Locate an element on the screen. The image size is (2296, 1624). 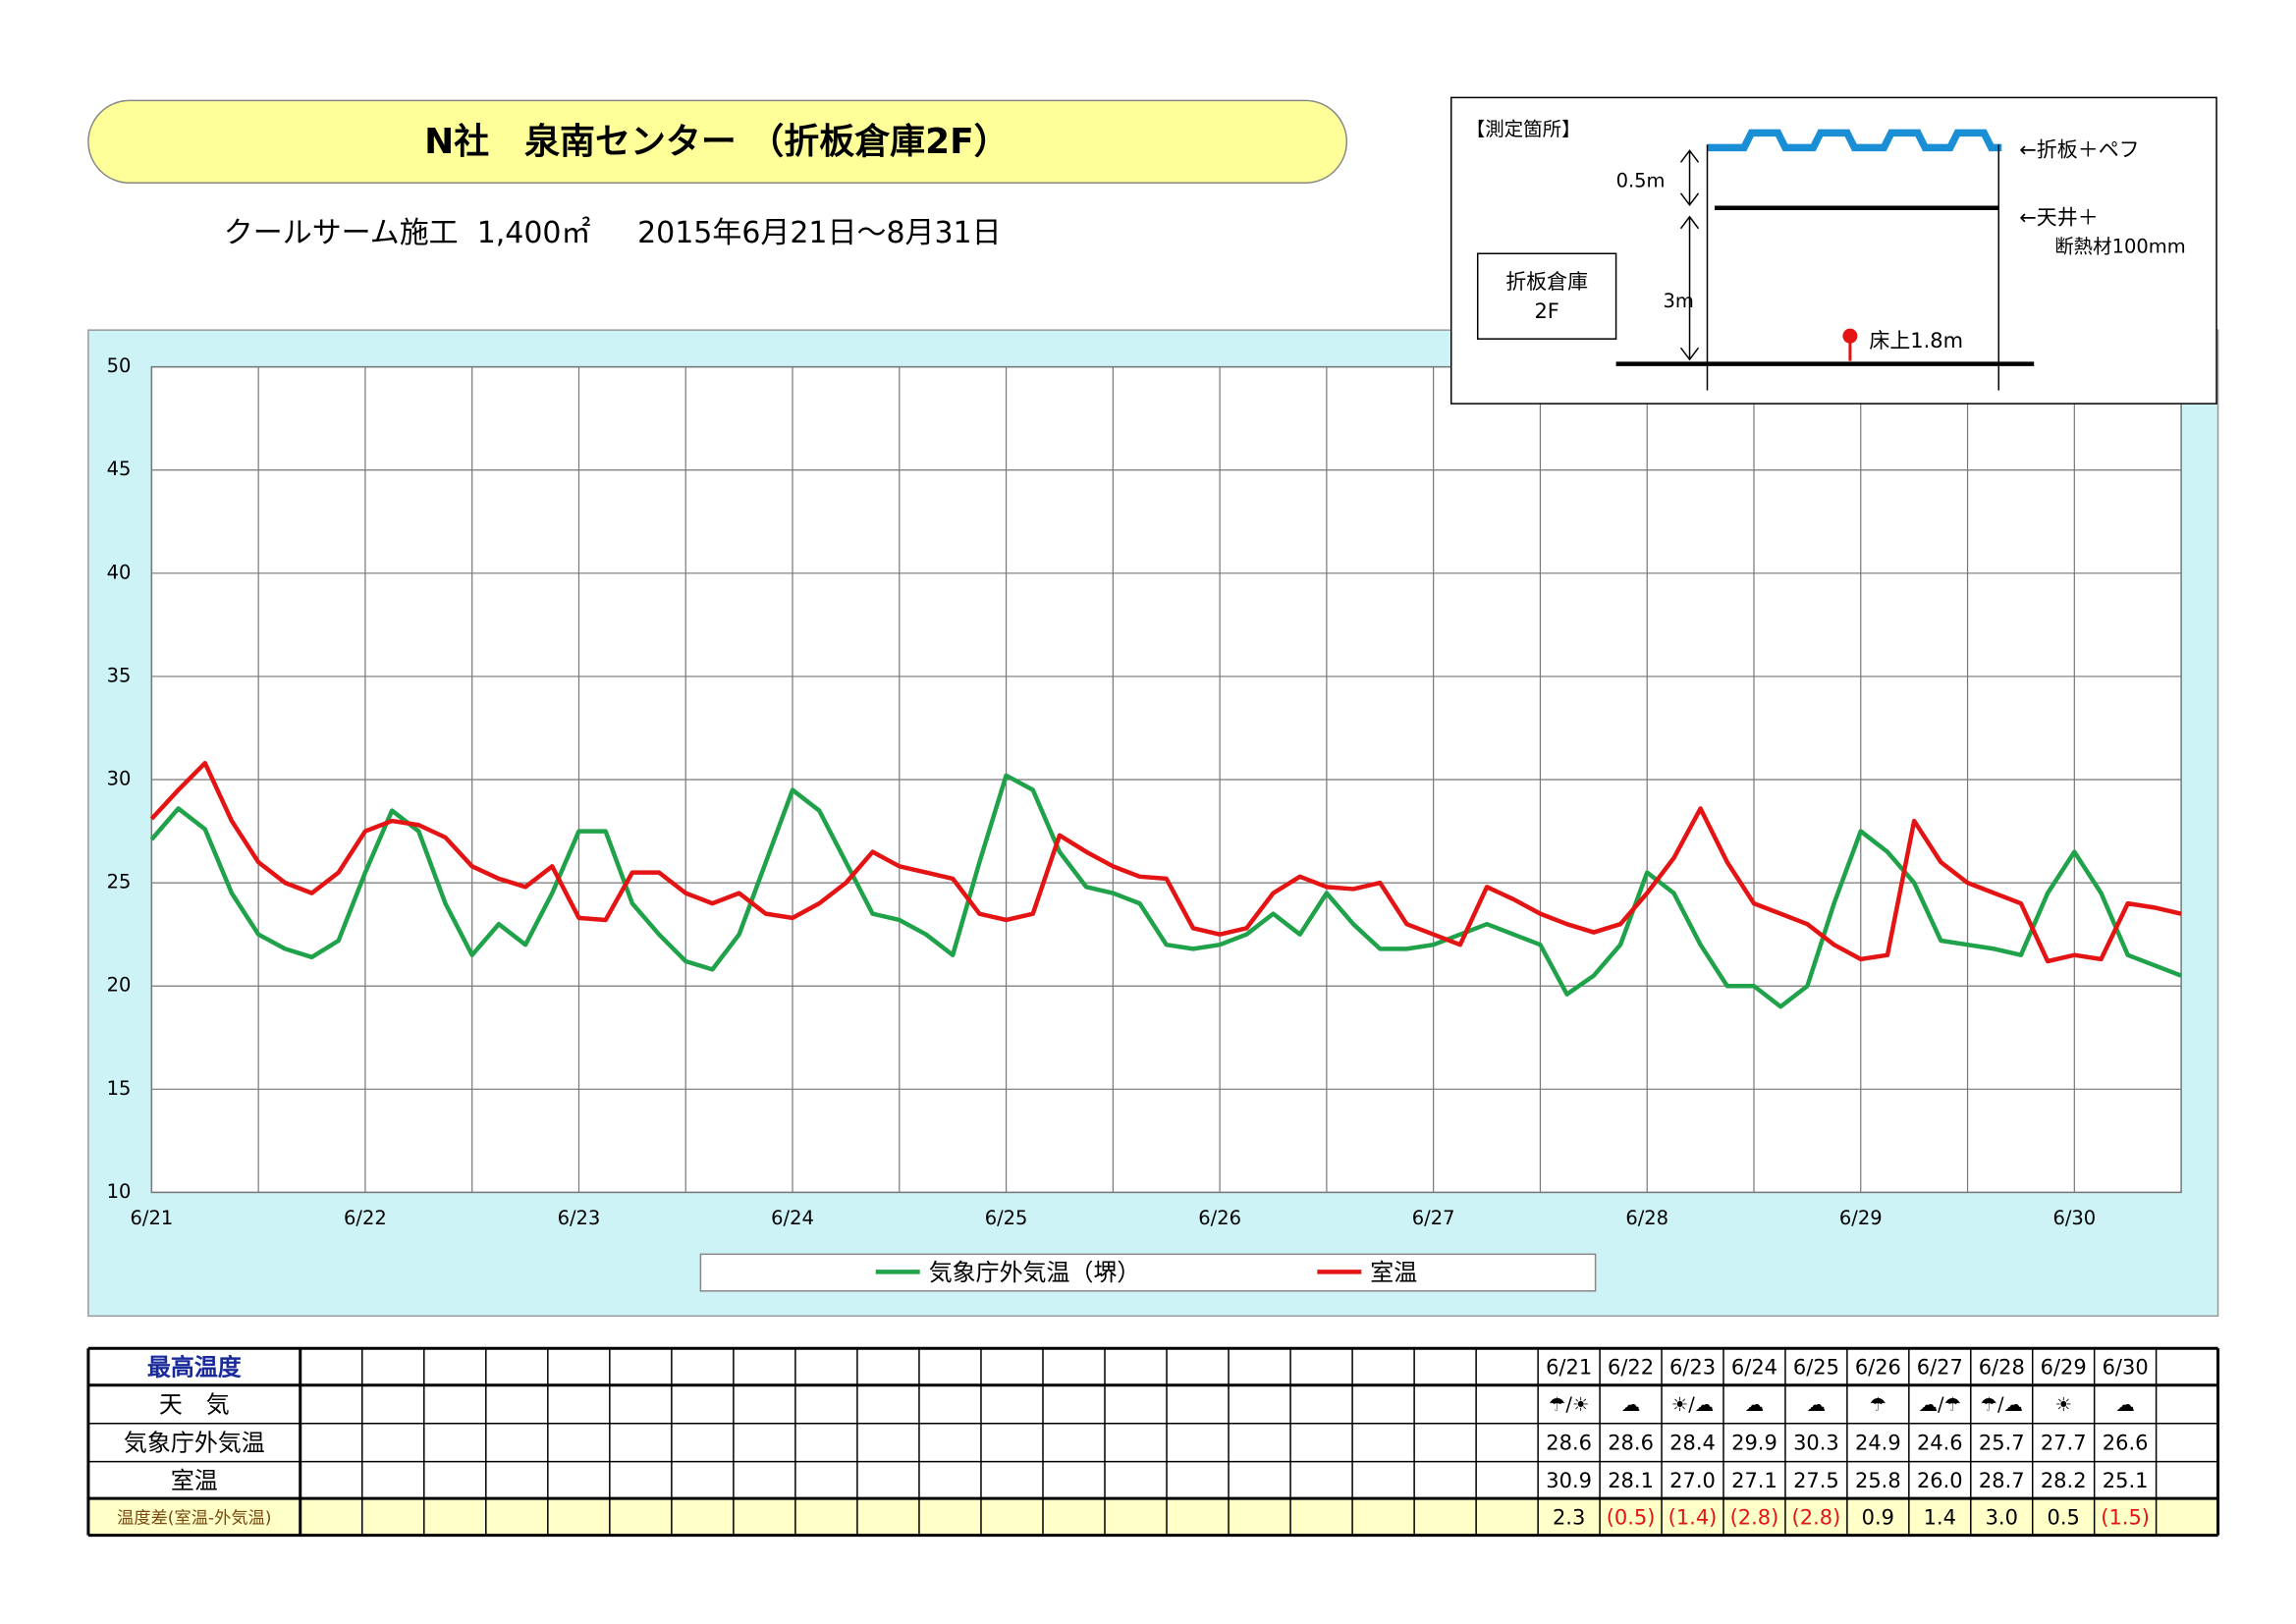
x-tick-label: 6/22 is located at coordinates (365, 1218).